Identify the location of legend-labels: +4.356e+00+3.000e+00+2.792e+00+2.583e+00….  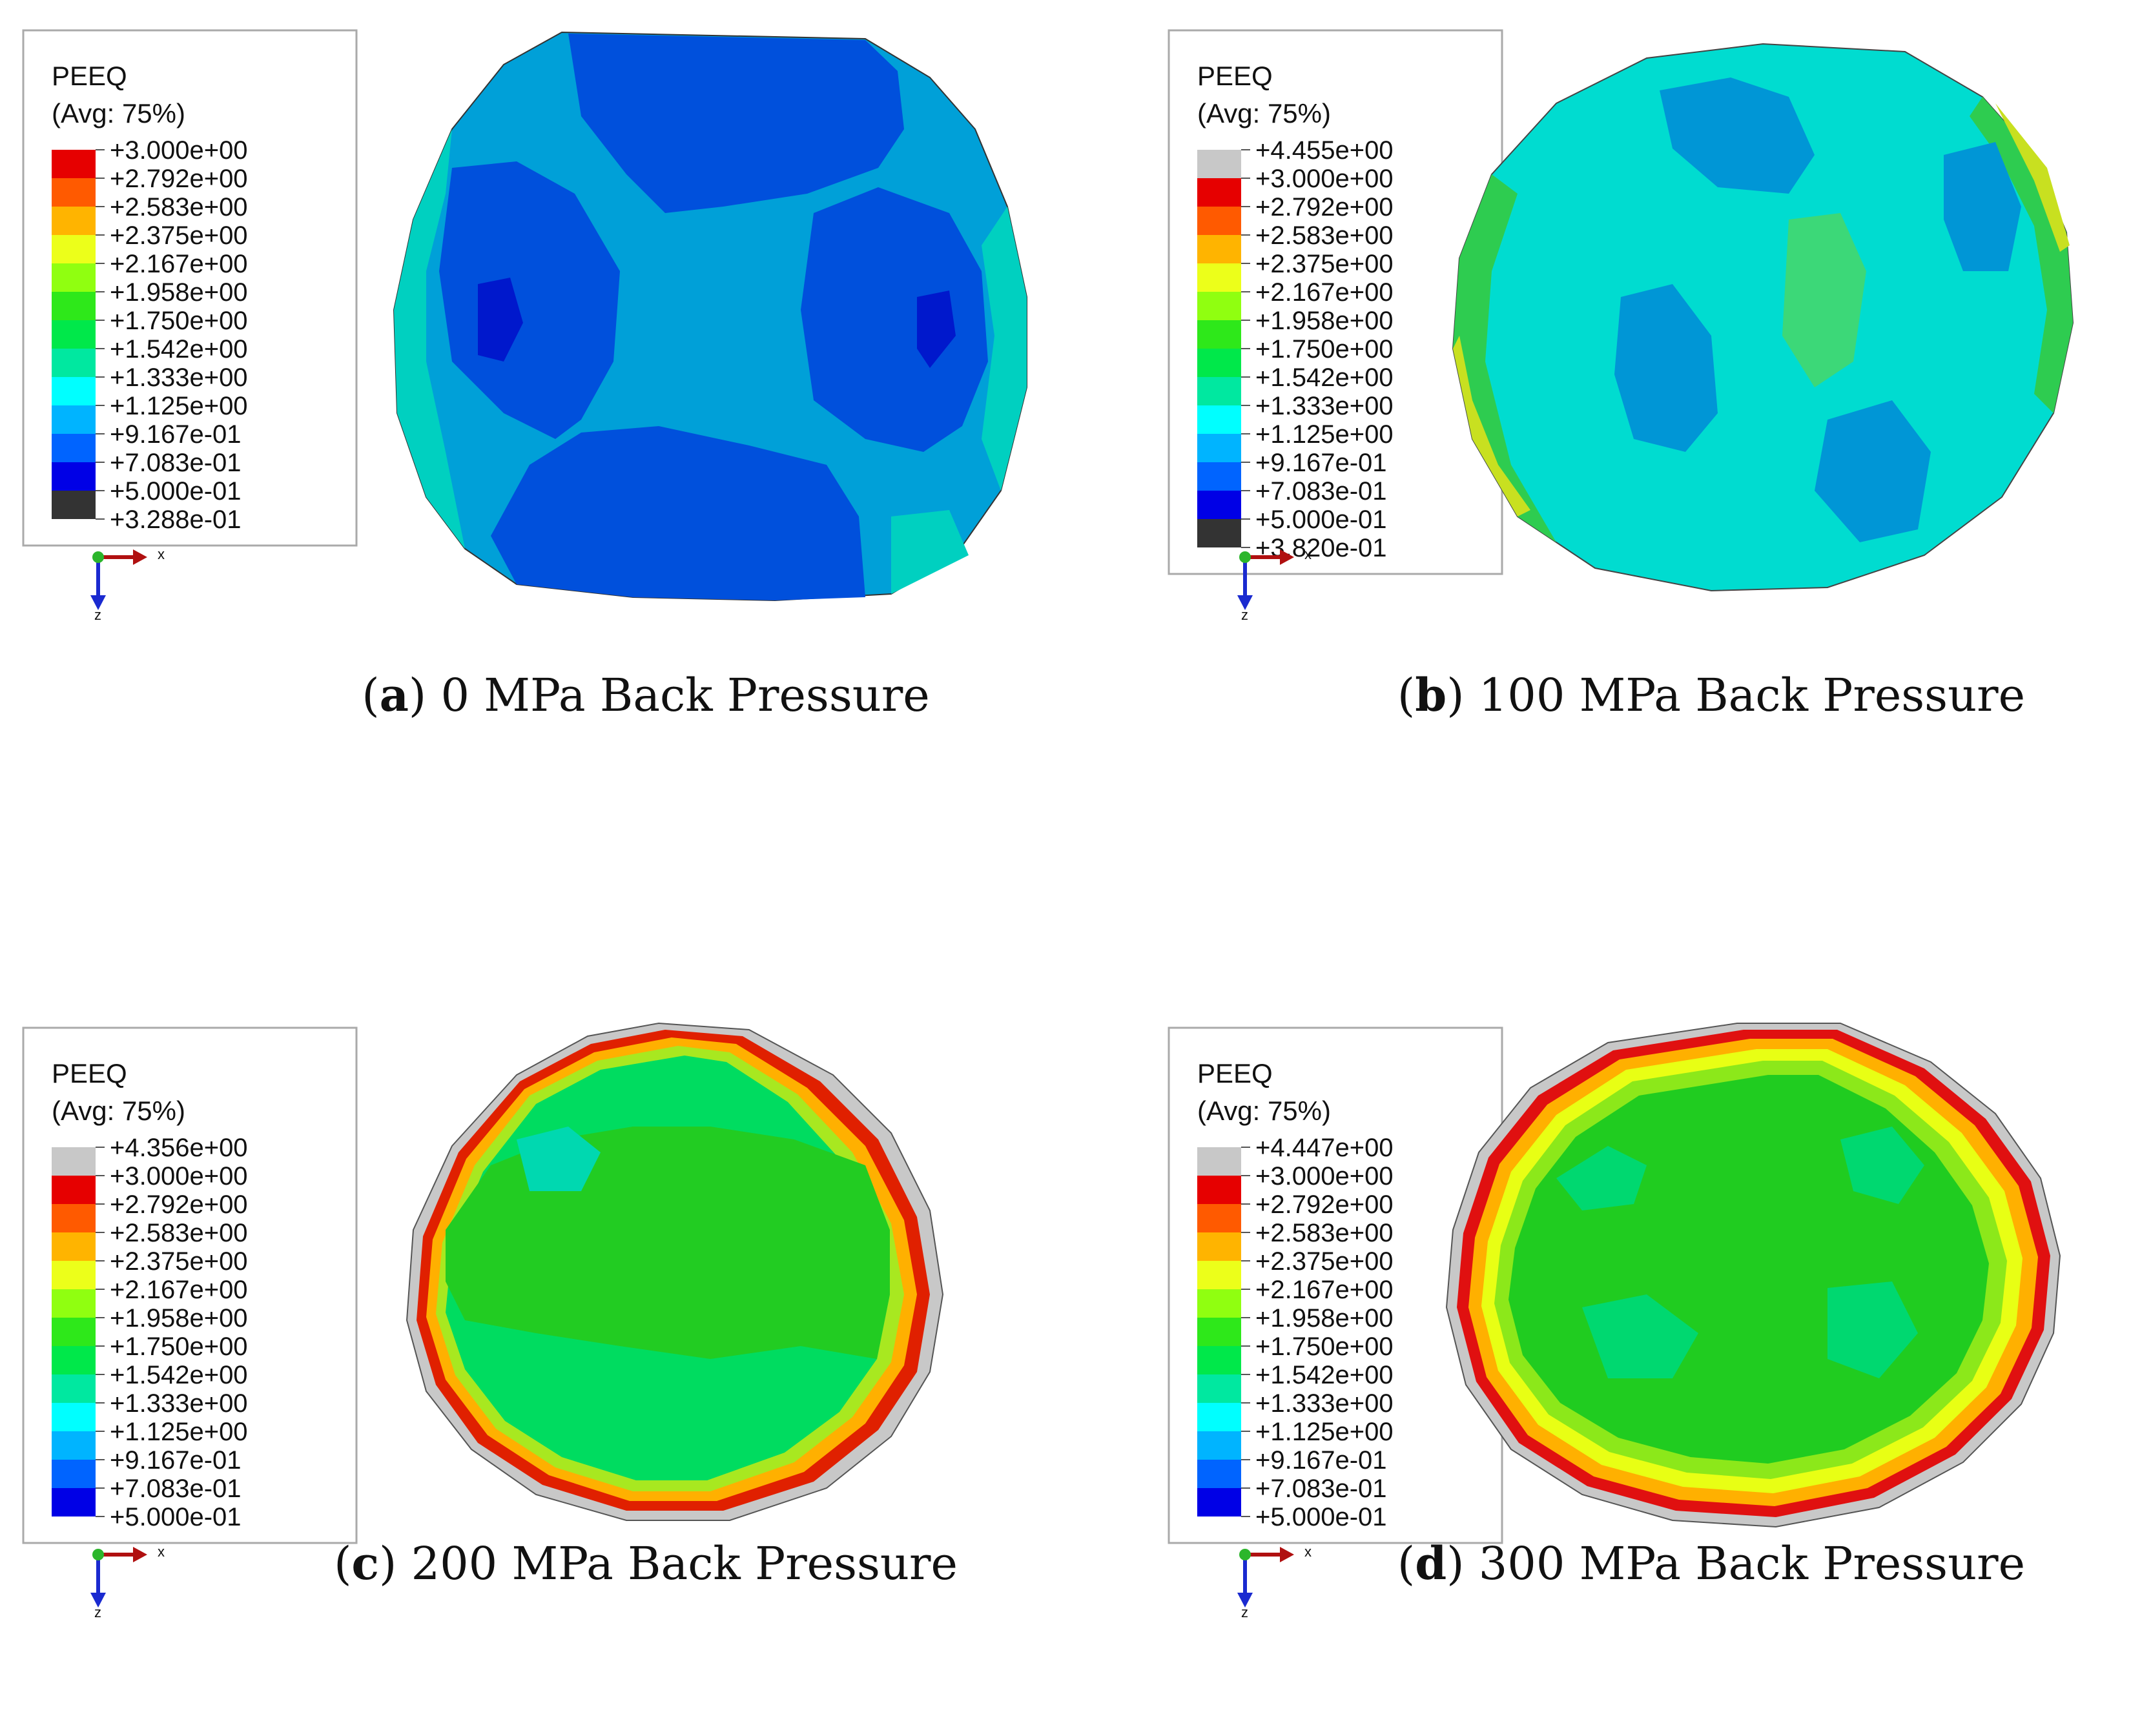
(172, 1332).